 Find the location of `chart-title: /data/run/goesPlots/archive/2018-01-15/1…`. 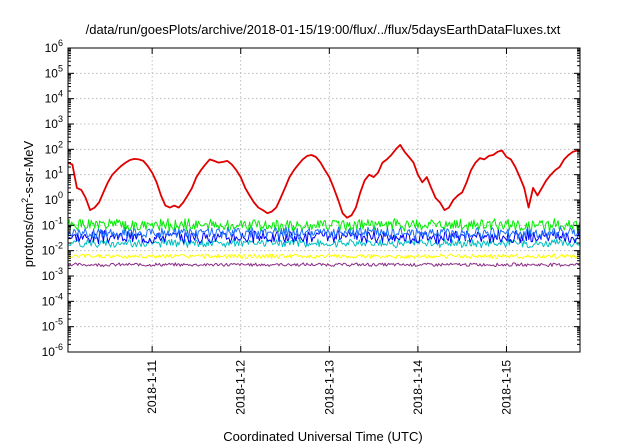

chart-title: /data/run/goesPlots/archive/2018-01-15/1… is located at coordinates (323, 29).